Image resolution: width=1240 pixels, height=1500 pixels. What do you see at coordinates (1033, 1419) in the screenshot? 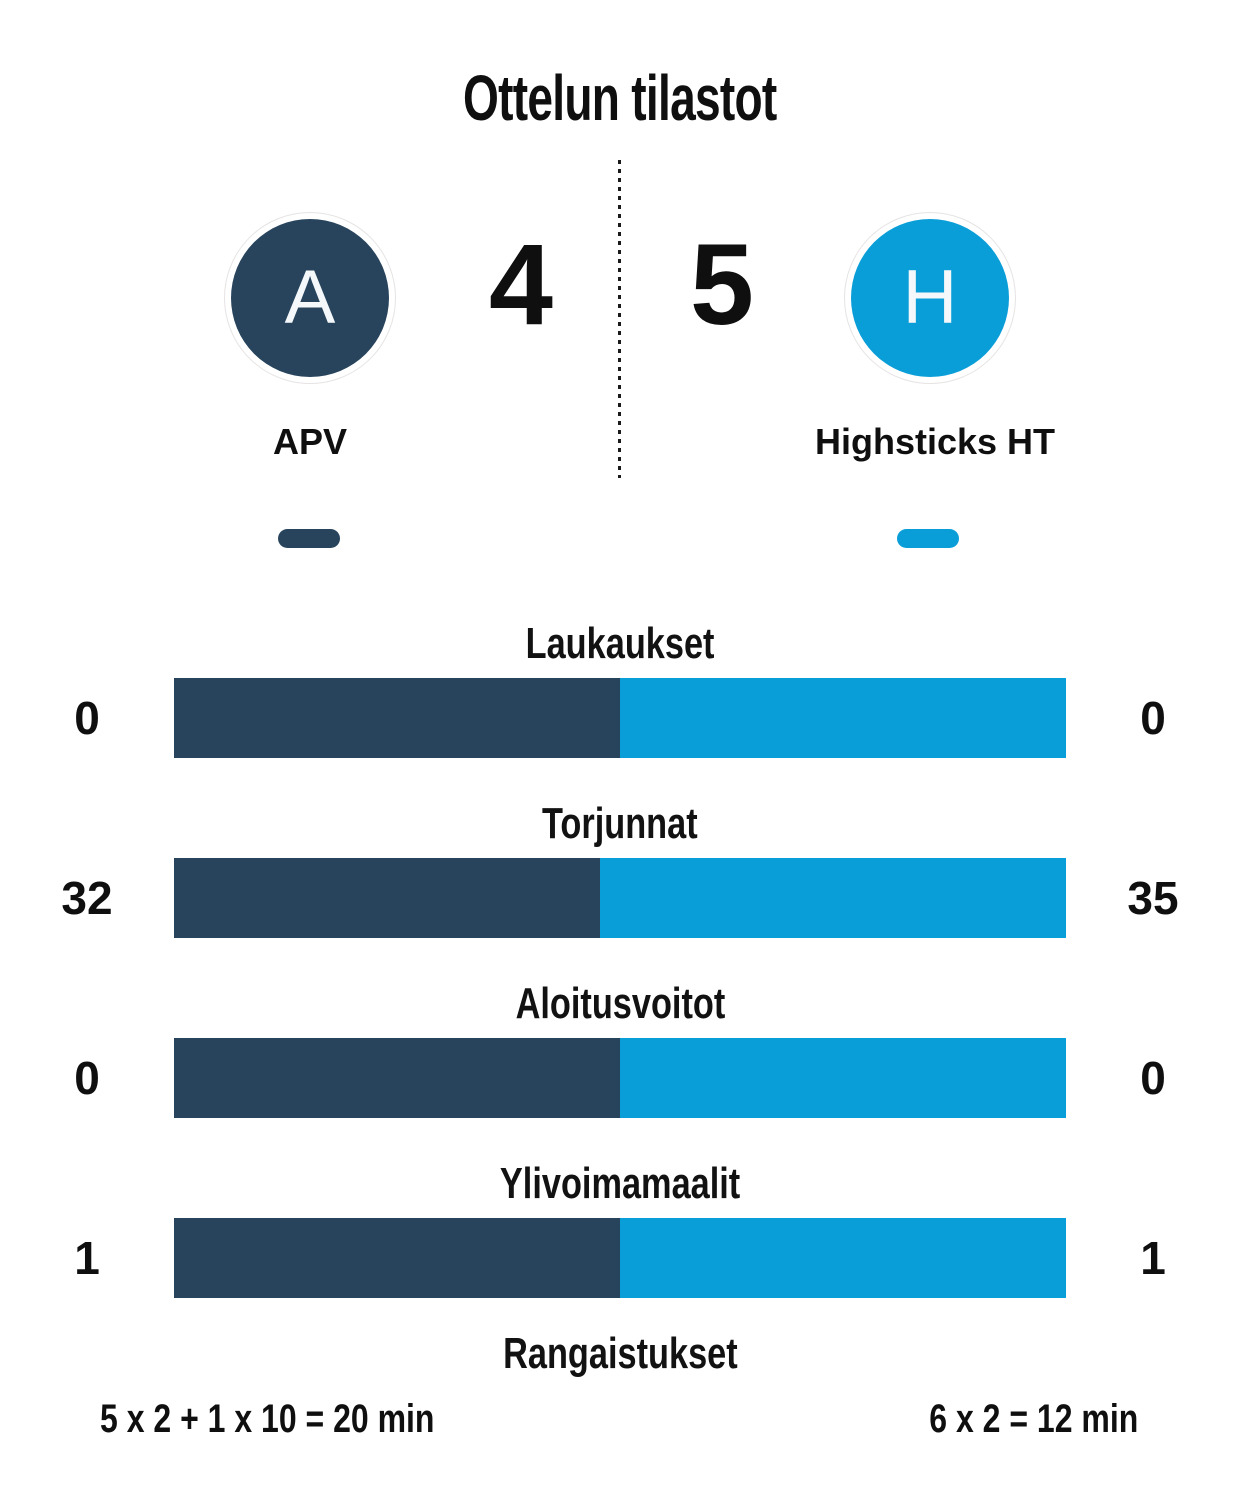
I see `penalty-text-away: 6 x 2 = 12 min` at bounding box center [1033, 1419].